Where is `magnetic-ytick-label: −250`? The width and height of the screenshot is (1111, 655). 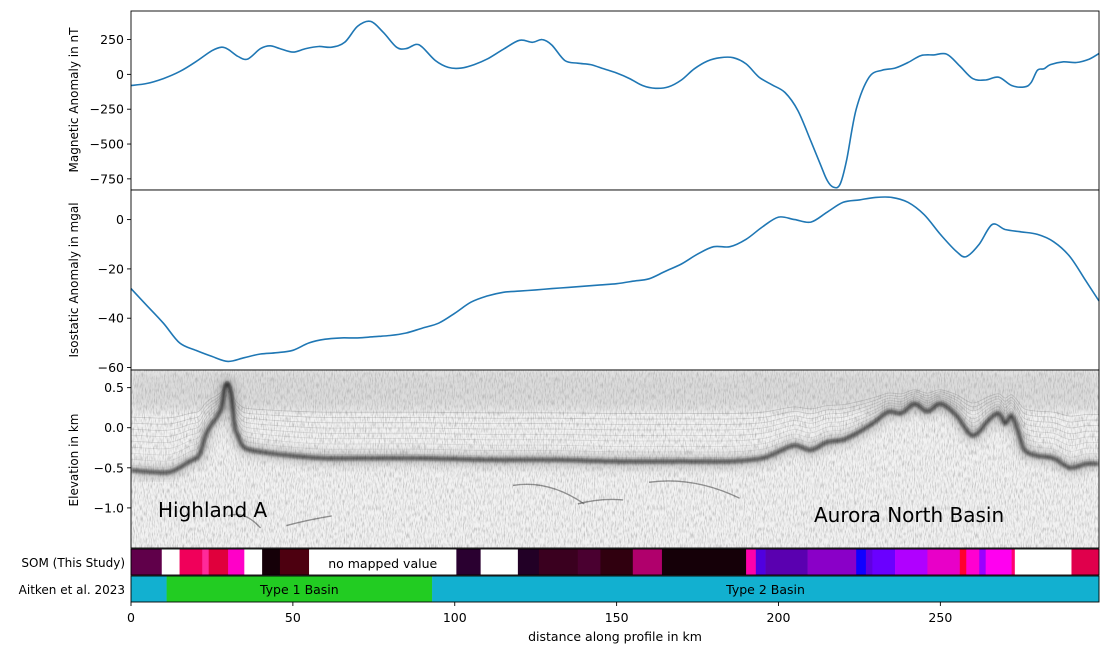 magnetic-ytick-label: −250 is located at coordinates (107, 109).